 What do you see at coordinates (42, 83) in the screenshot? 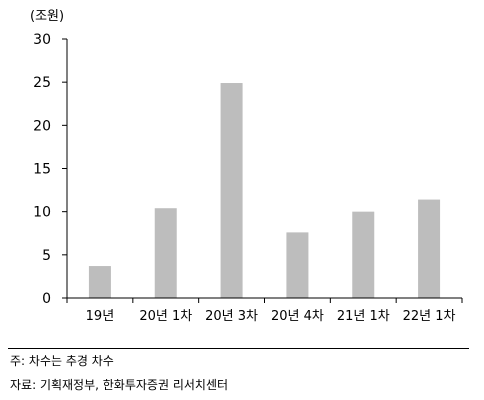
I see `y-tick-label: 25` at bounding box center [42, 83].